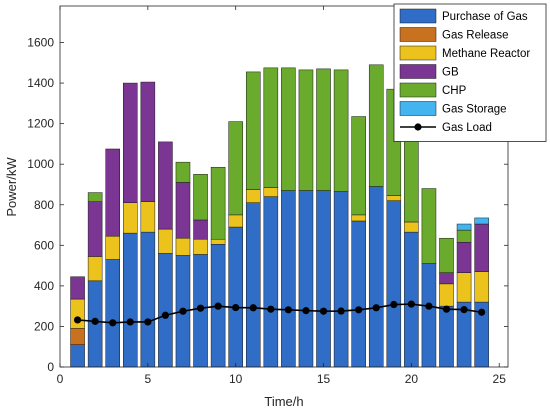 The height and width of the screenshot is (413, 550). Describe the element at coordinates (271, 192) in the screenshot. I see `bar-segment-3-t12` at that location.